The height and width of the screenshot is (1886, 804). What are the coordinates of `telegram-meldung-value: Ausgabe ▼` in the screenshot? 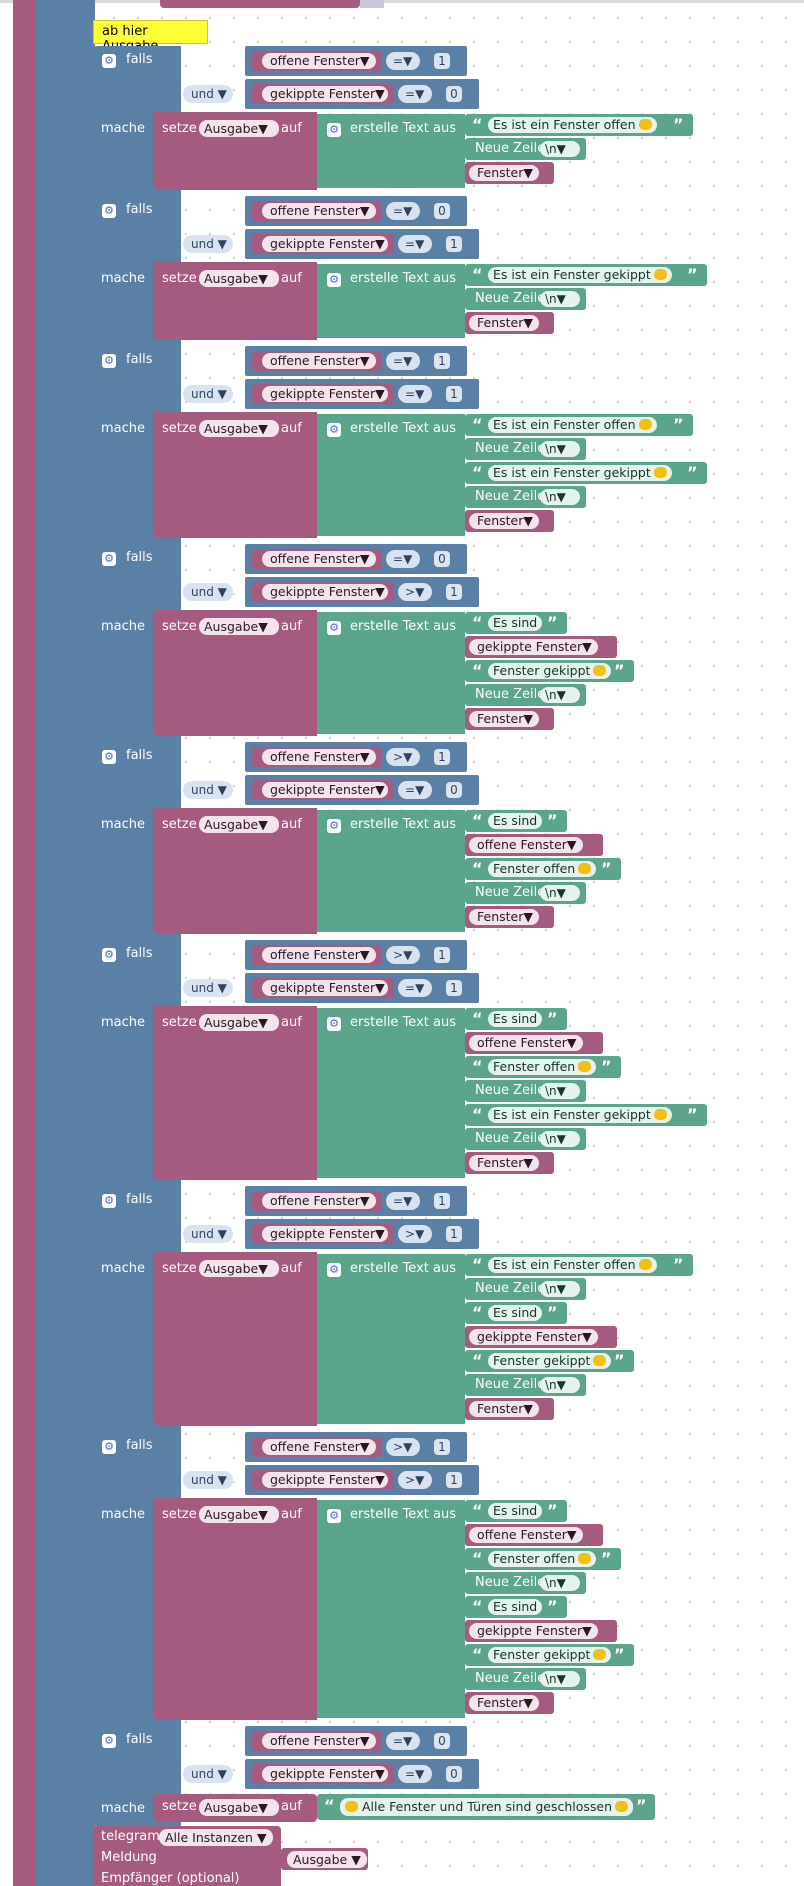 It's located at (327, 1859).